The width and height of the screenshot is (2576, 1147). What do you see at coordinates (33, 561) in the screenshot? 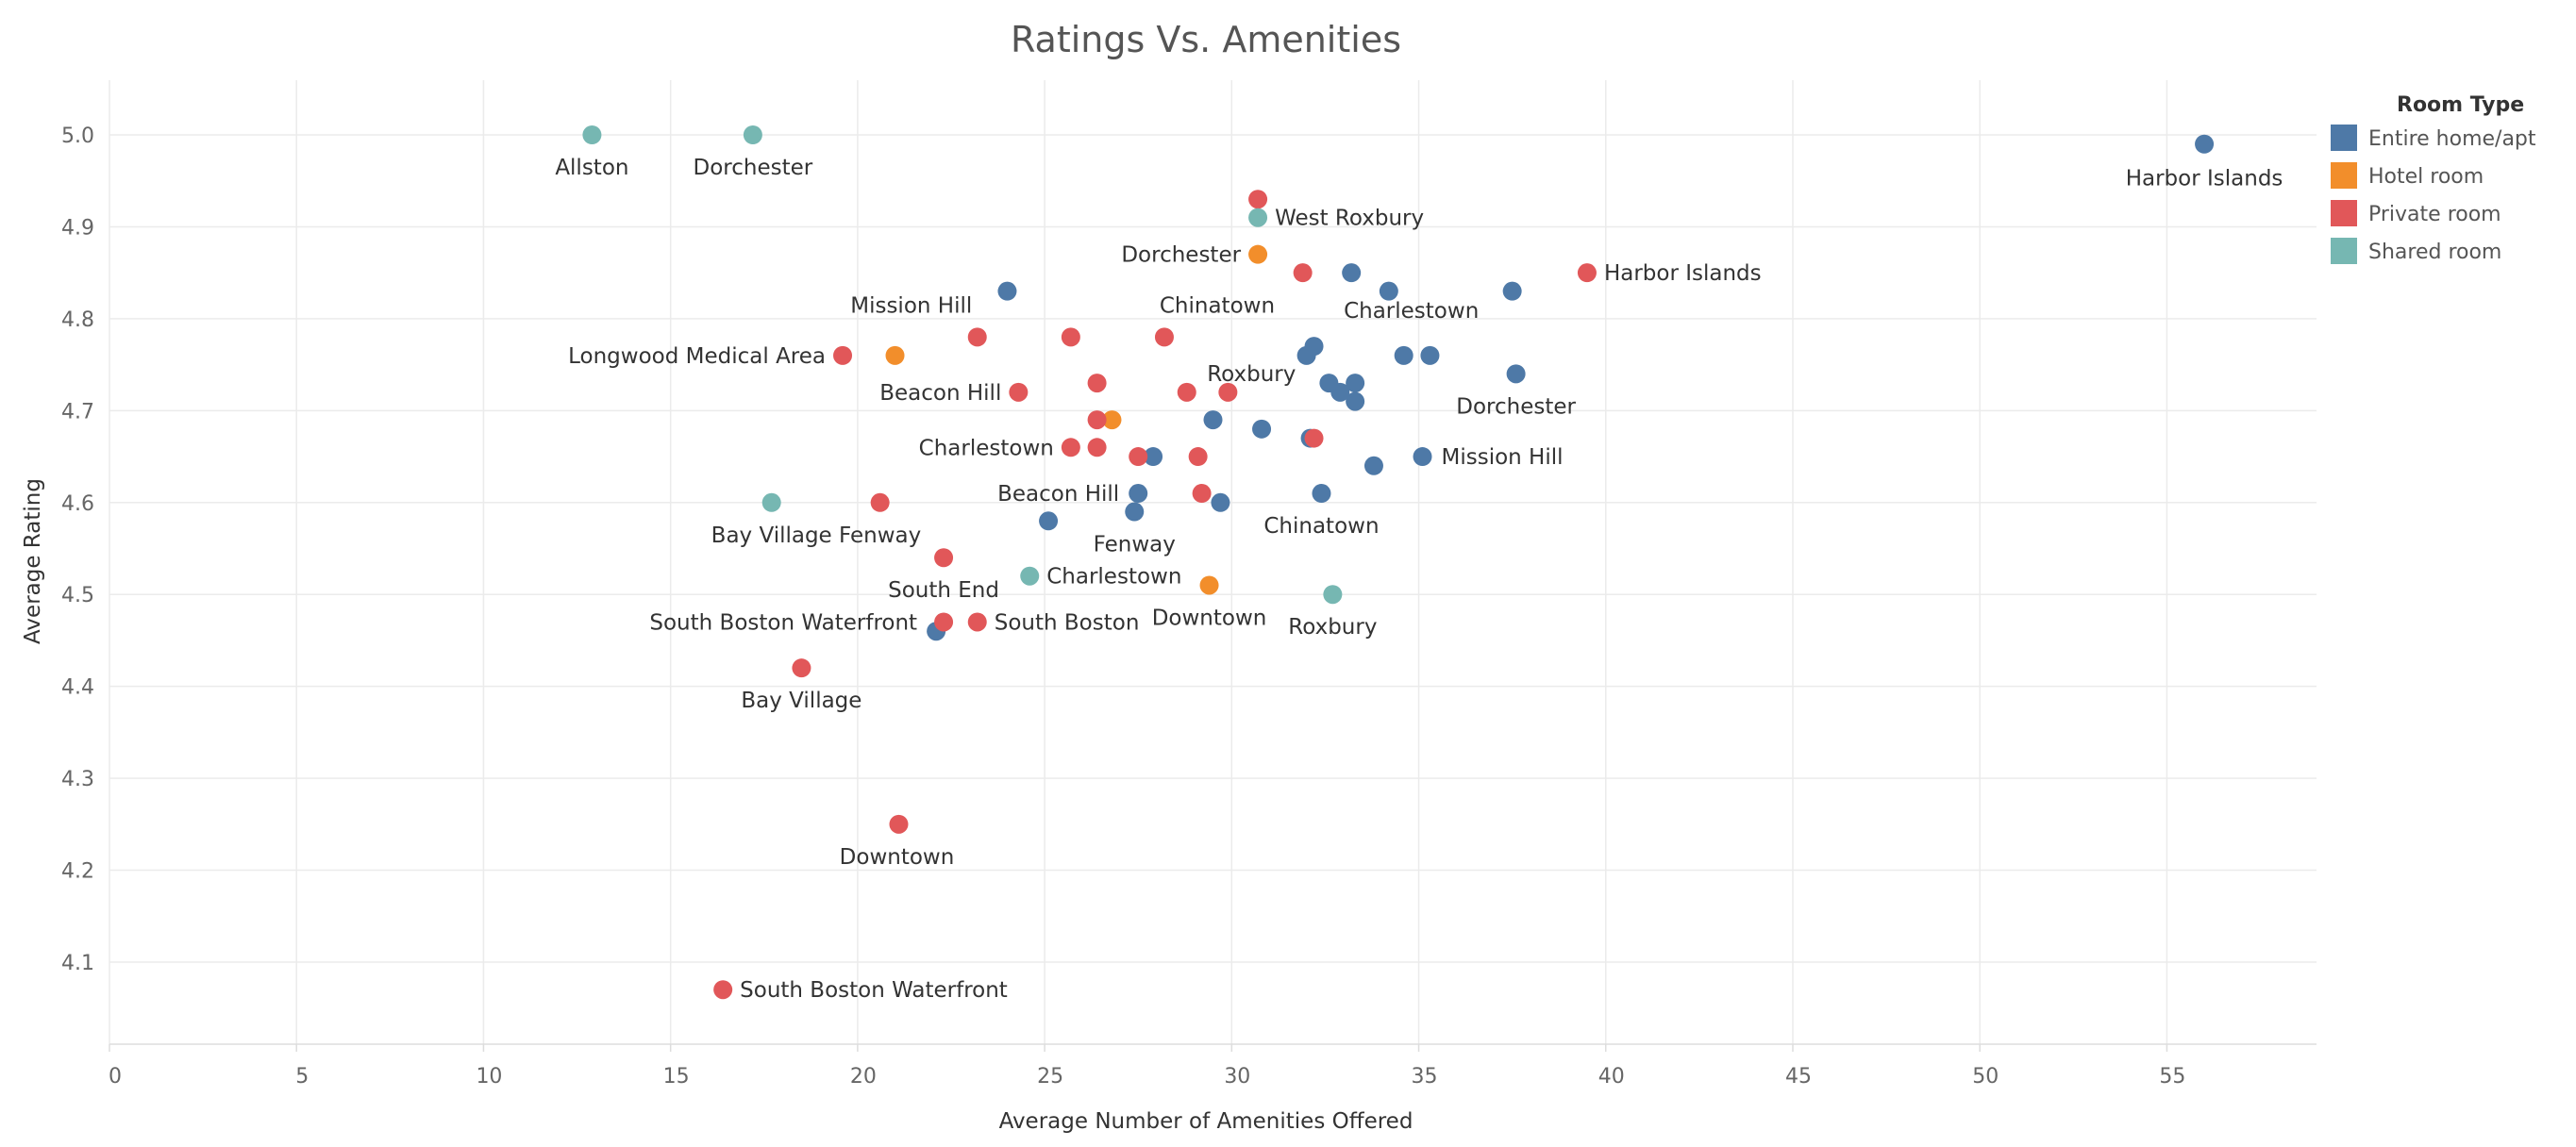
I see `y-axis-title: Average Rating` at bounding box center [33, 561].